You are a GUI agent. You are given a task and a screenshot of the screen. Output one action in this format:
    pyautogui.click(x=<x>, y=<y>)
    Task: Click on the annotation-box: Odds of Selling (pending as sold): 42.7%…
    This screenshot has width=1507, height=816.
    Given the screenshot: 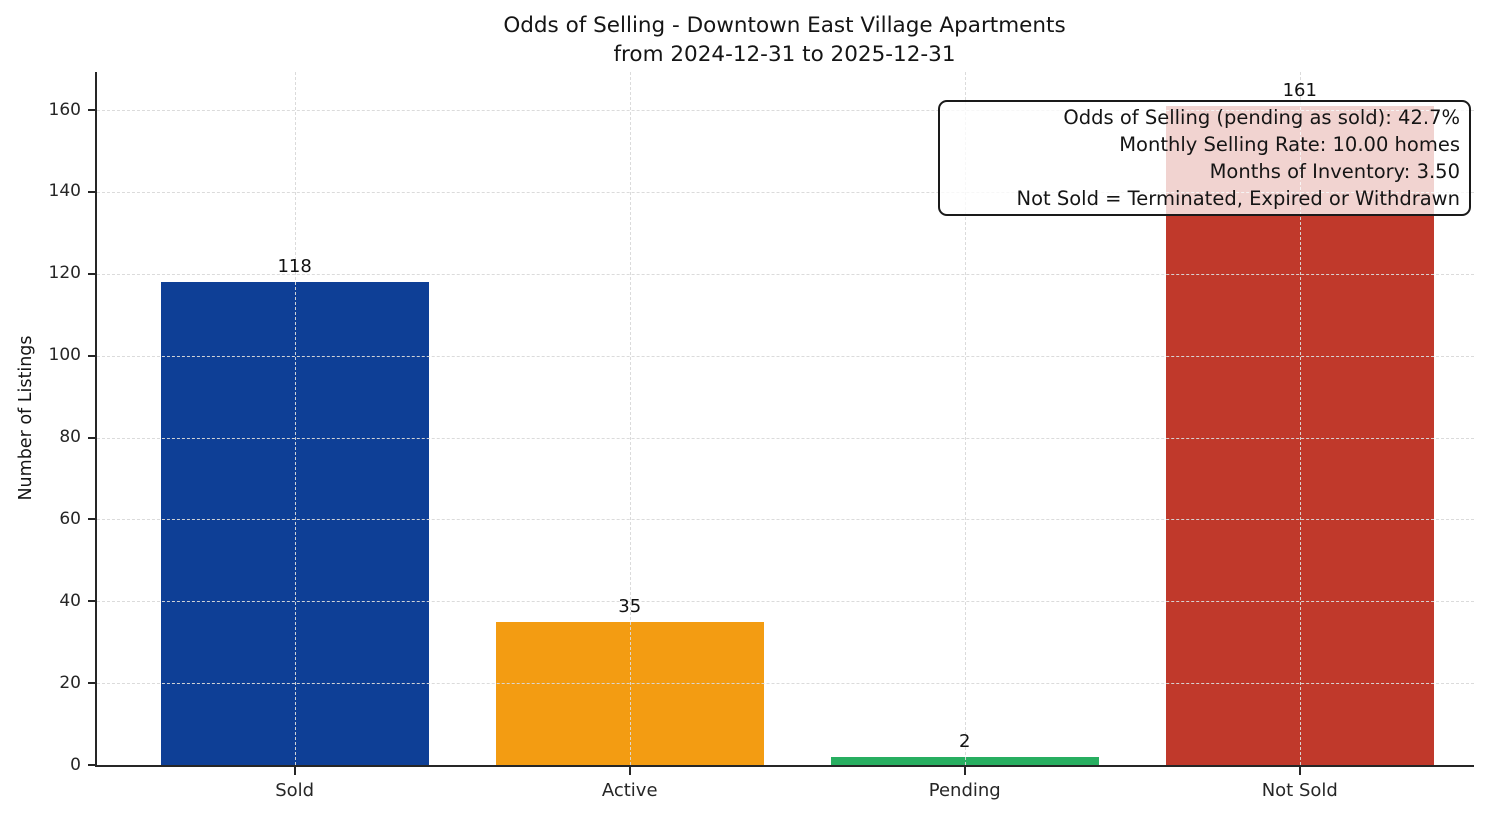 What is the action you would take?
    pyautogui.click(x=1204, y=158)
    